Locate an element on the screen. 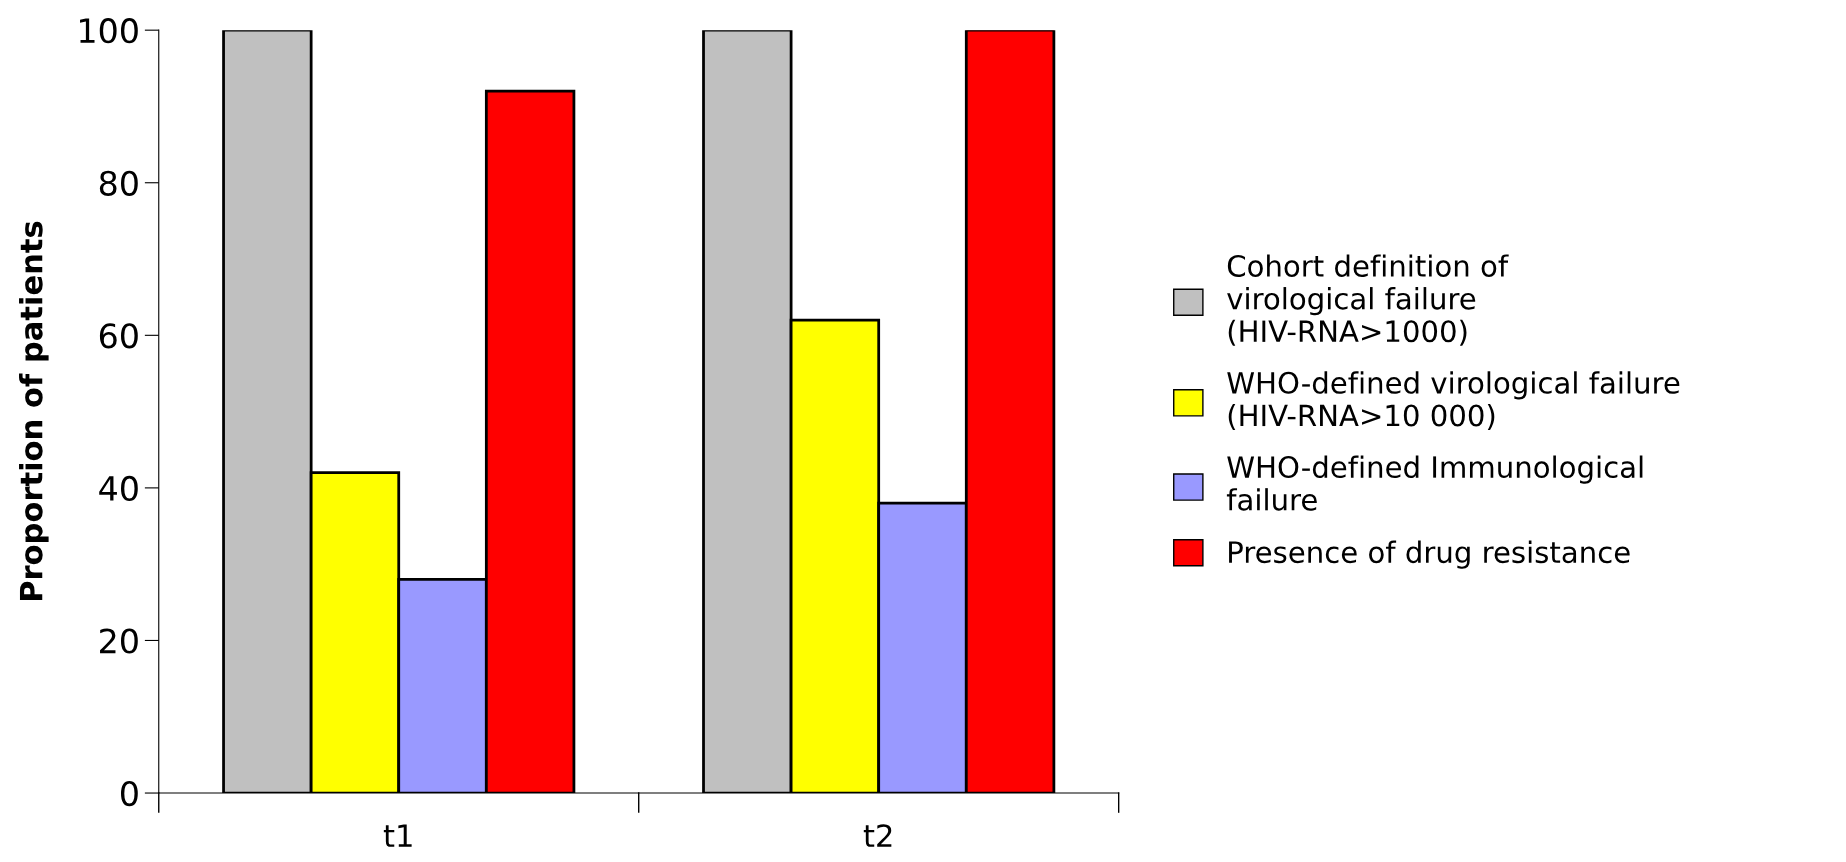 The height and width of the screenshot is (862, 1846). y-tick-label: 20 is located at coordinates (119, 641).